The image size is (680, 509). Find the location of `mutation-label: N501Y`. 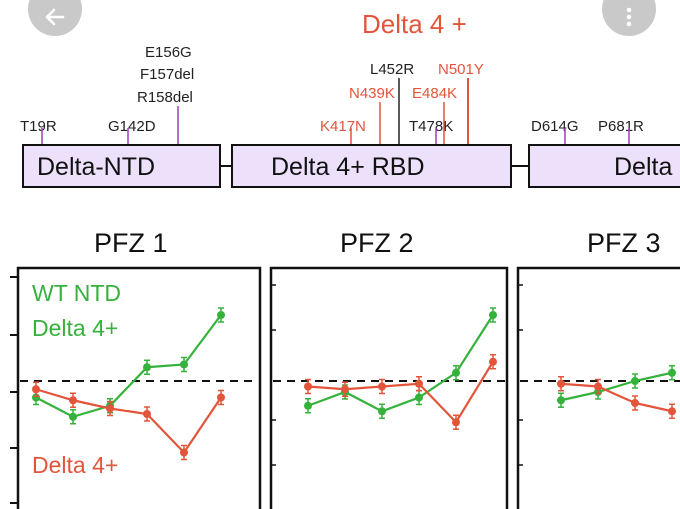

mutation-label: N501Y is located at coordinates (461, 69).